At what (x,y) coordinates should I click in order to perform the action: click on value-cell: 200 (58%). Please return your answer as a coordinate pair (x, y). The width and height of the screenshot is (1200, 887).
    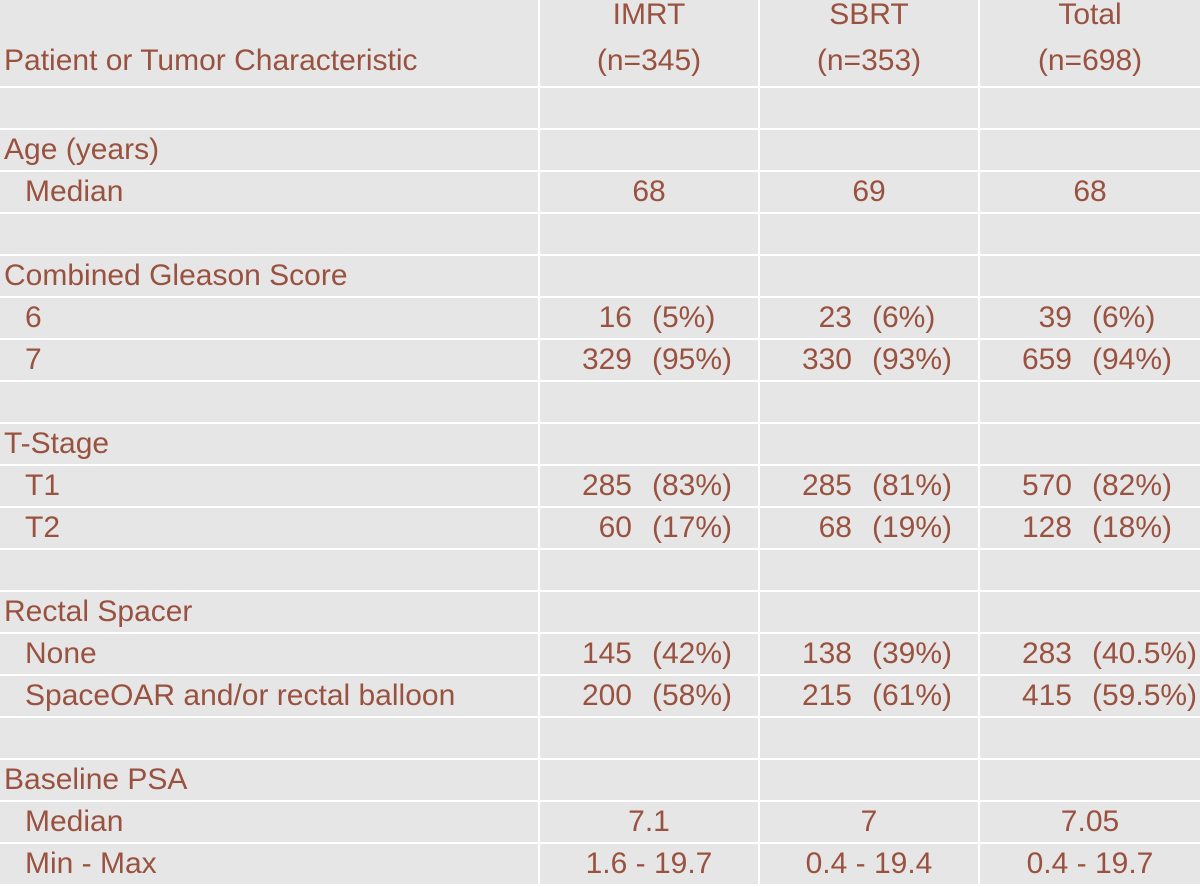
    Looking at the image, I should click on (649, 696).